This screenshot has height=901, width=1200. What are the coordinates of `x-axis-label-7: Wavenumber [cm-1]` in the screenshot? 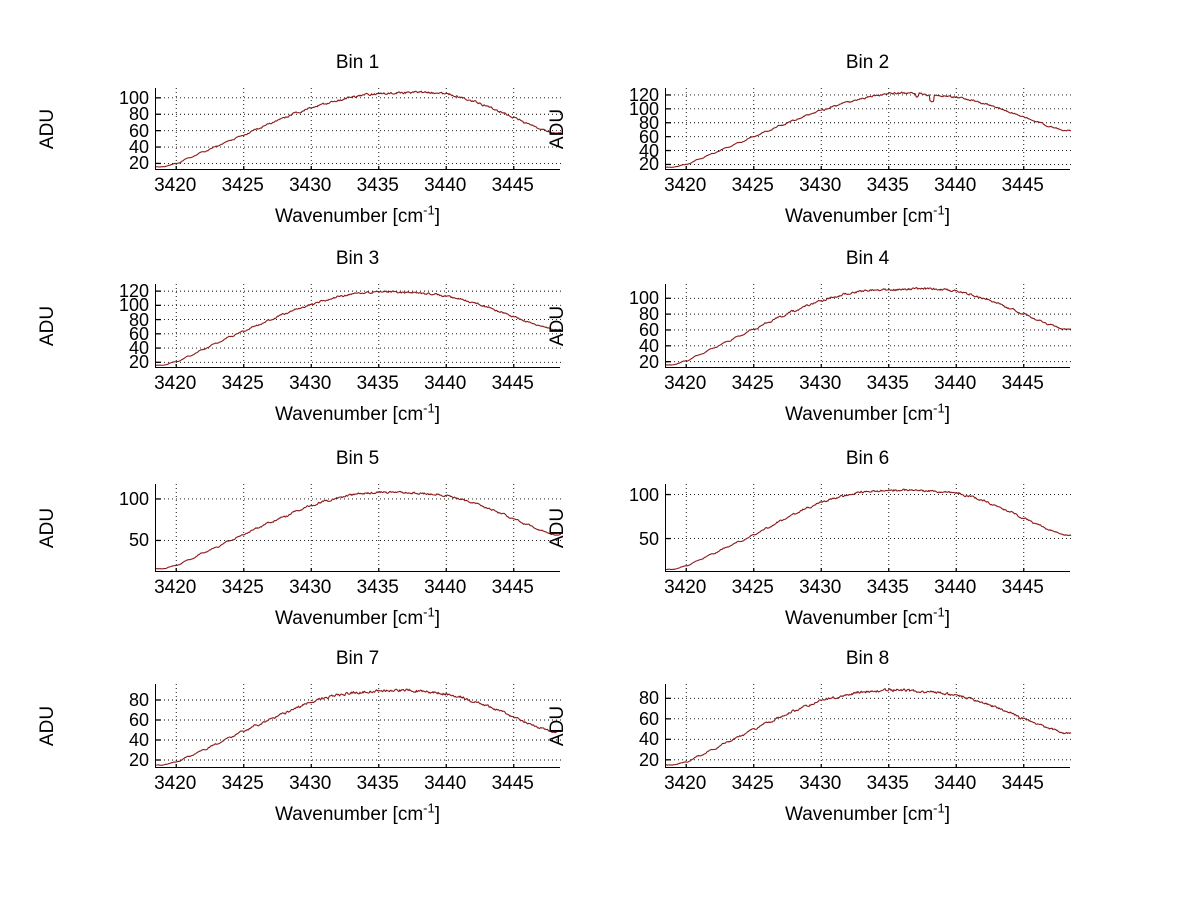 It's located at (357, 814).